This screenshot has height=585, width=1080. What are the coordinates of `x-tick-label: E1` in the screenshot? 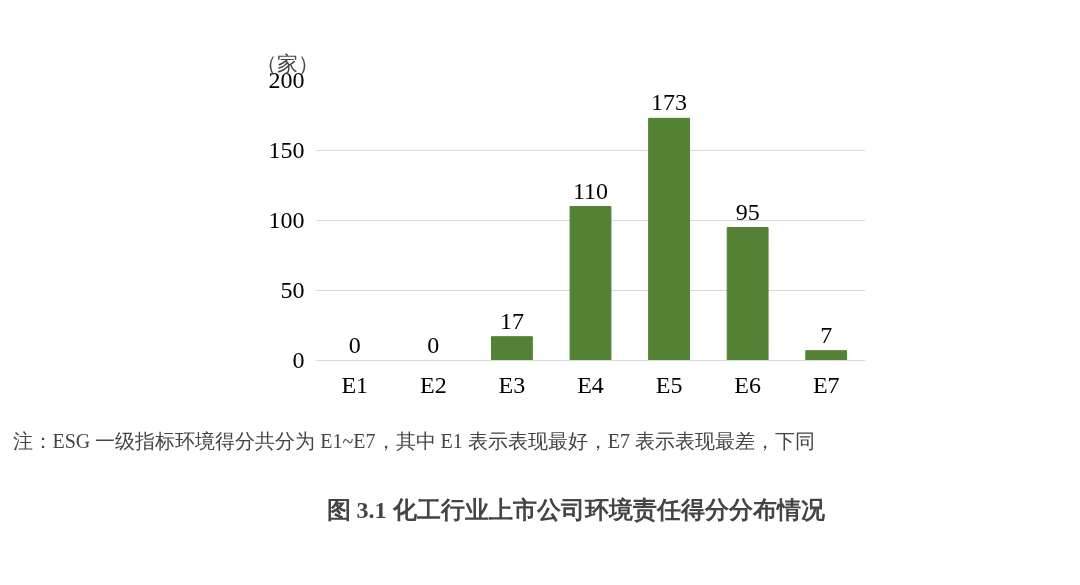 It's located at (355, 384).